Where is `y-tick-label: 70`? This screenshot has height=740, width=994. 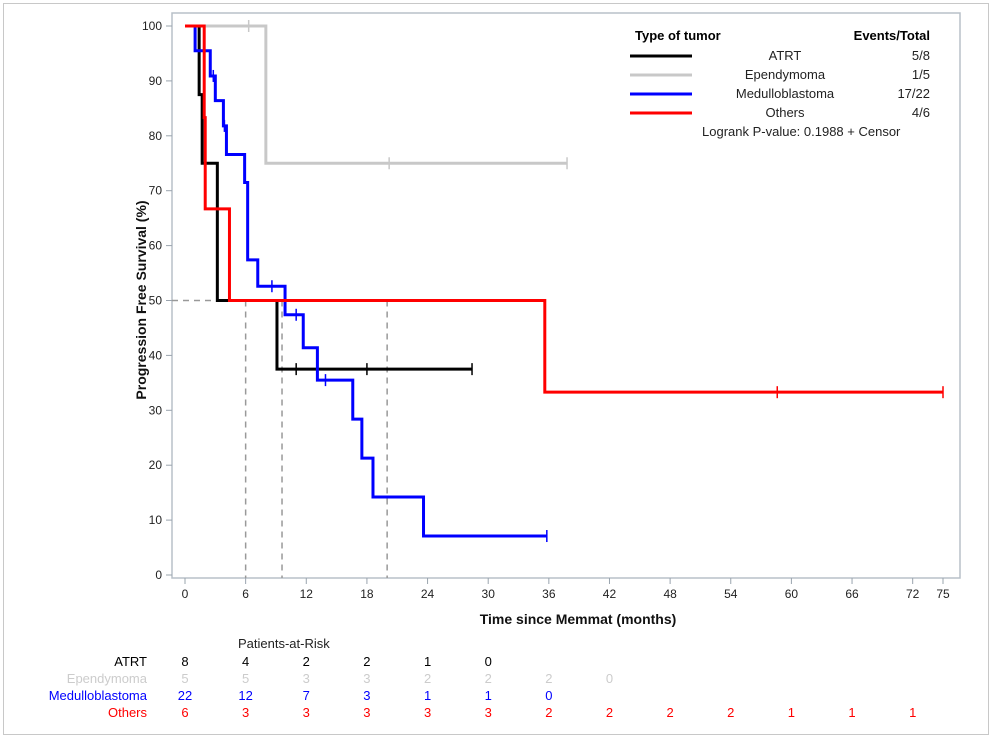 y-tick-label: 70 is located at coordinates (156, 191).